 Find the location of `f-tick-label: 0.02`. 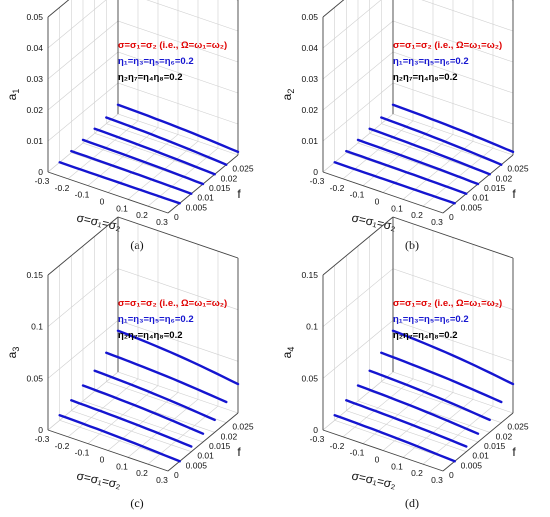

f-tick-label: 0.02 is located at coordinates (229, 436).